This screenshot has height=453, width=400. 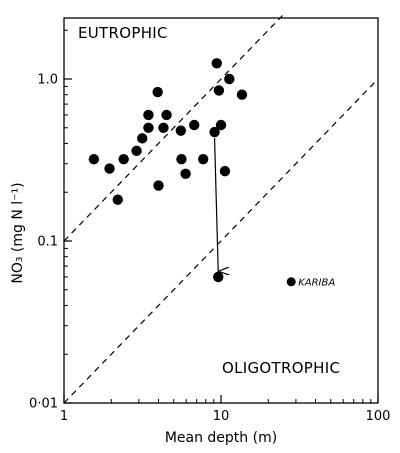 I want to click on y-tick-label: 0.1, so click(x=47, y=242).